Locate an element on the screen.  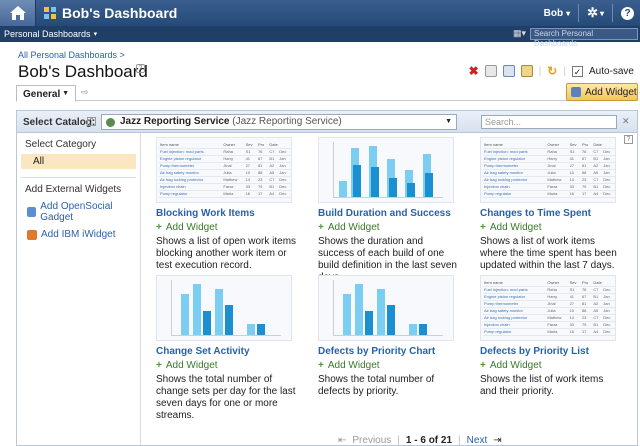
autosave-label: Auto-save is located at coordinates (611, 71).